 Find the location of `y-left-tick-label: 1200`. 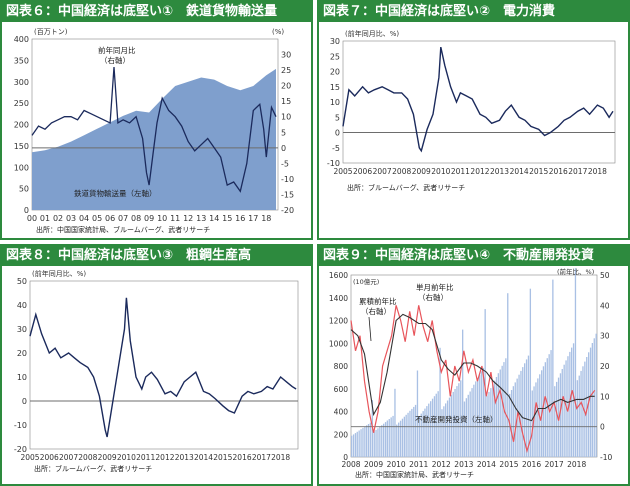

y-left-tick-label: 1200 is located at coordinates (338, 321).